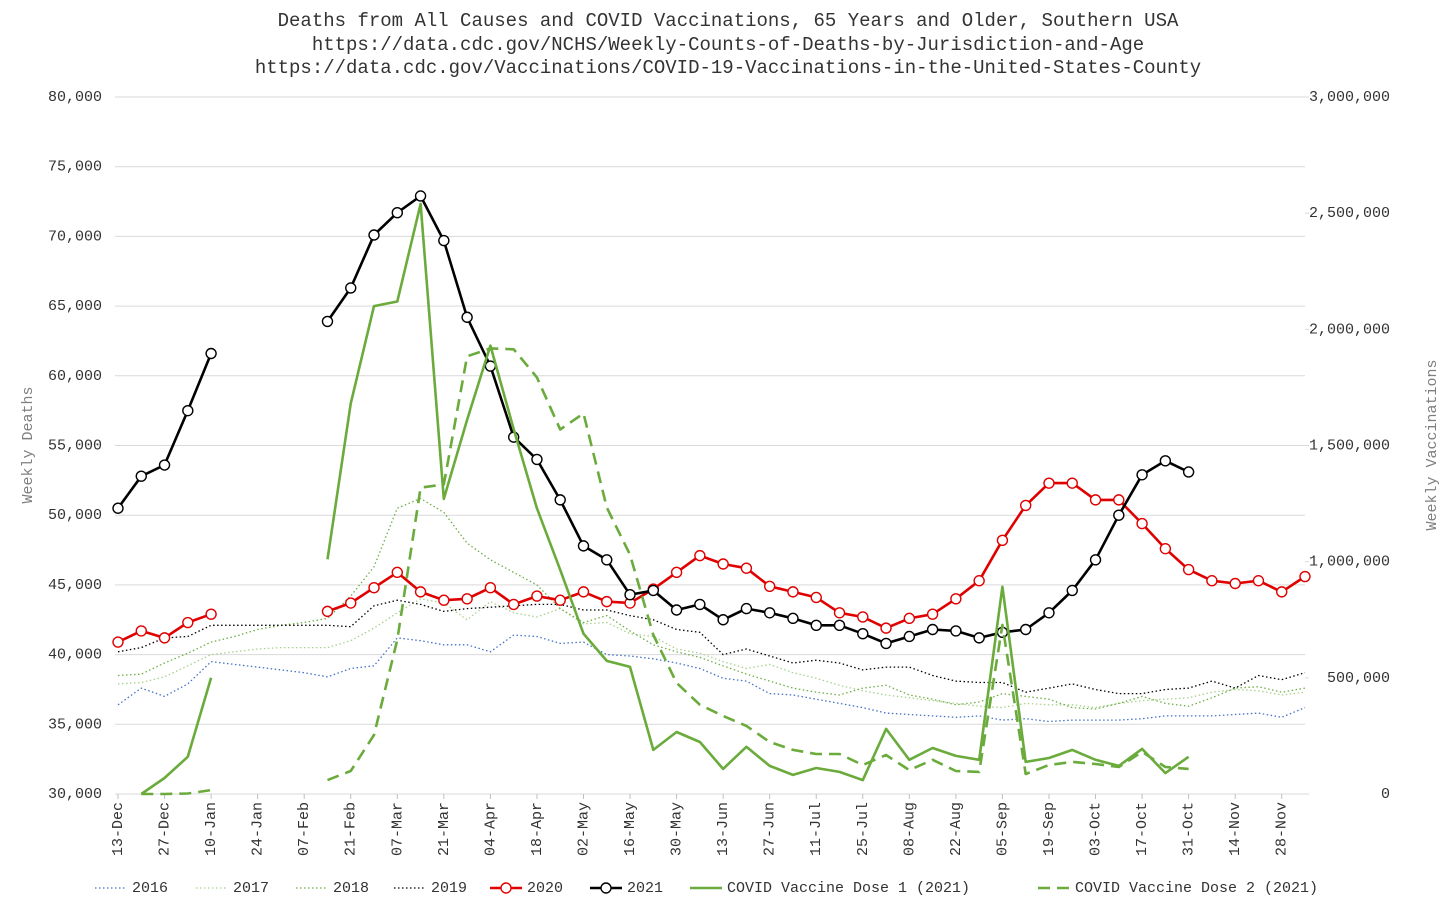  Describe the element at coordinates (75, 445) in the screenshot. I see `y-tick-label: 55,000` at that location.